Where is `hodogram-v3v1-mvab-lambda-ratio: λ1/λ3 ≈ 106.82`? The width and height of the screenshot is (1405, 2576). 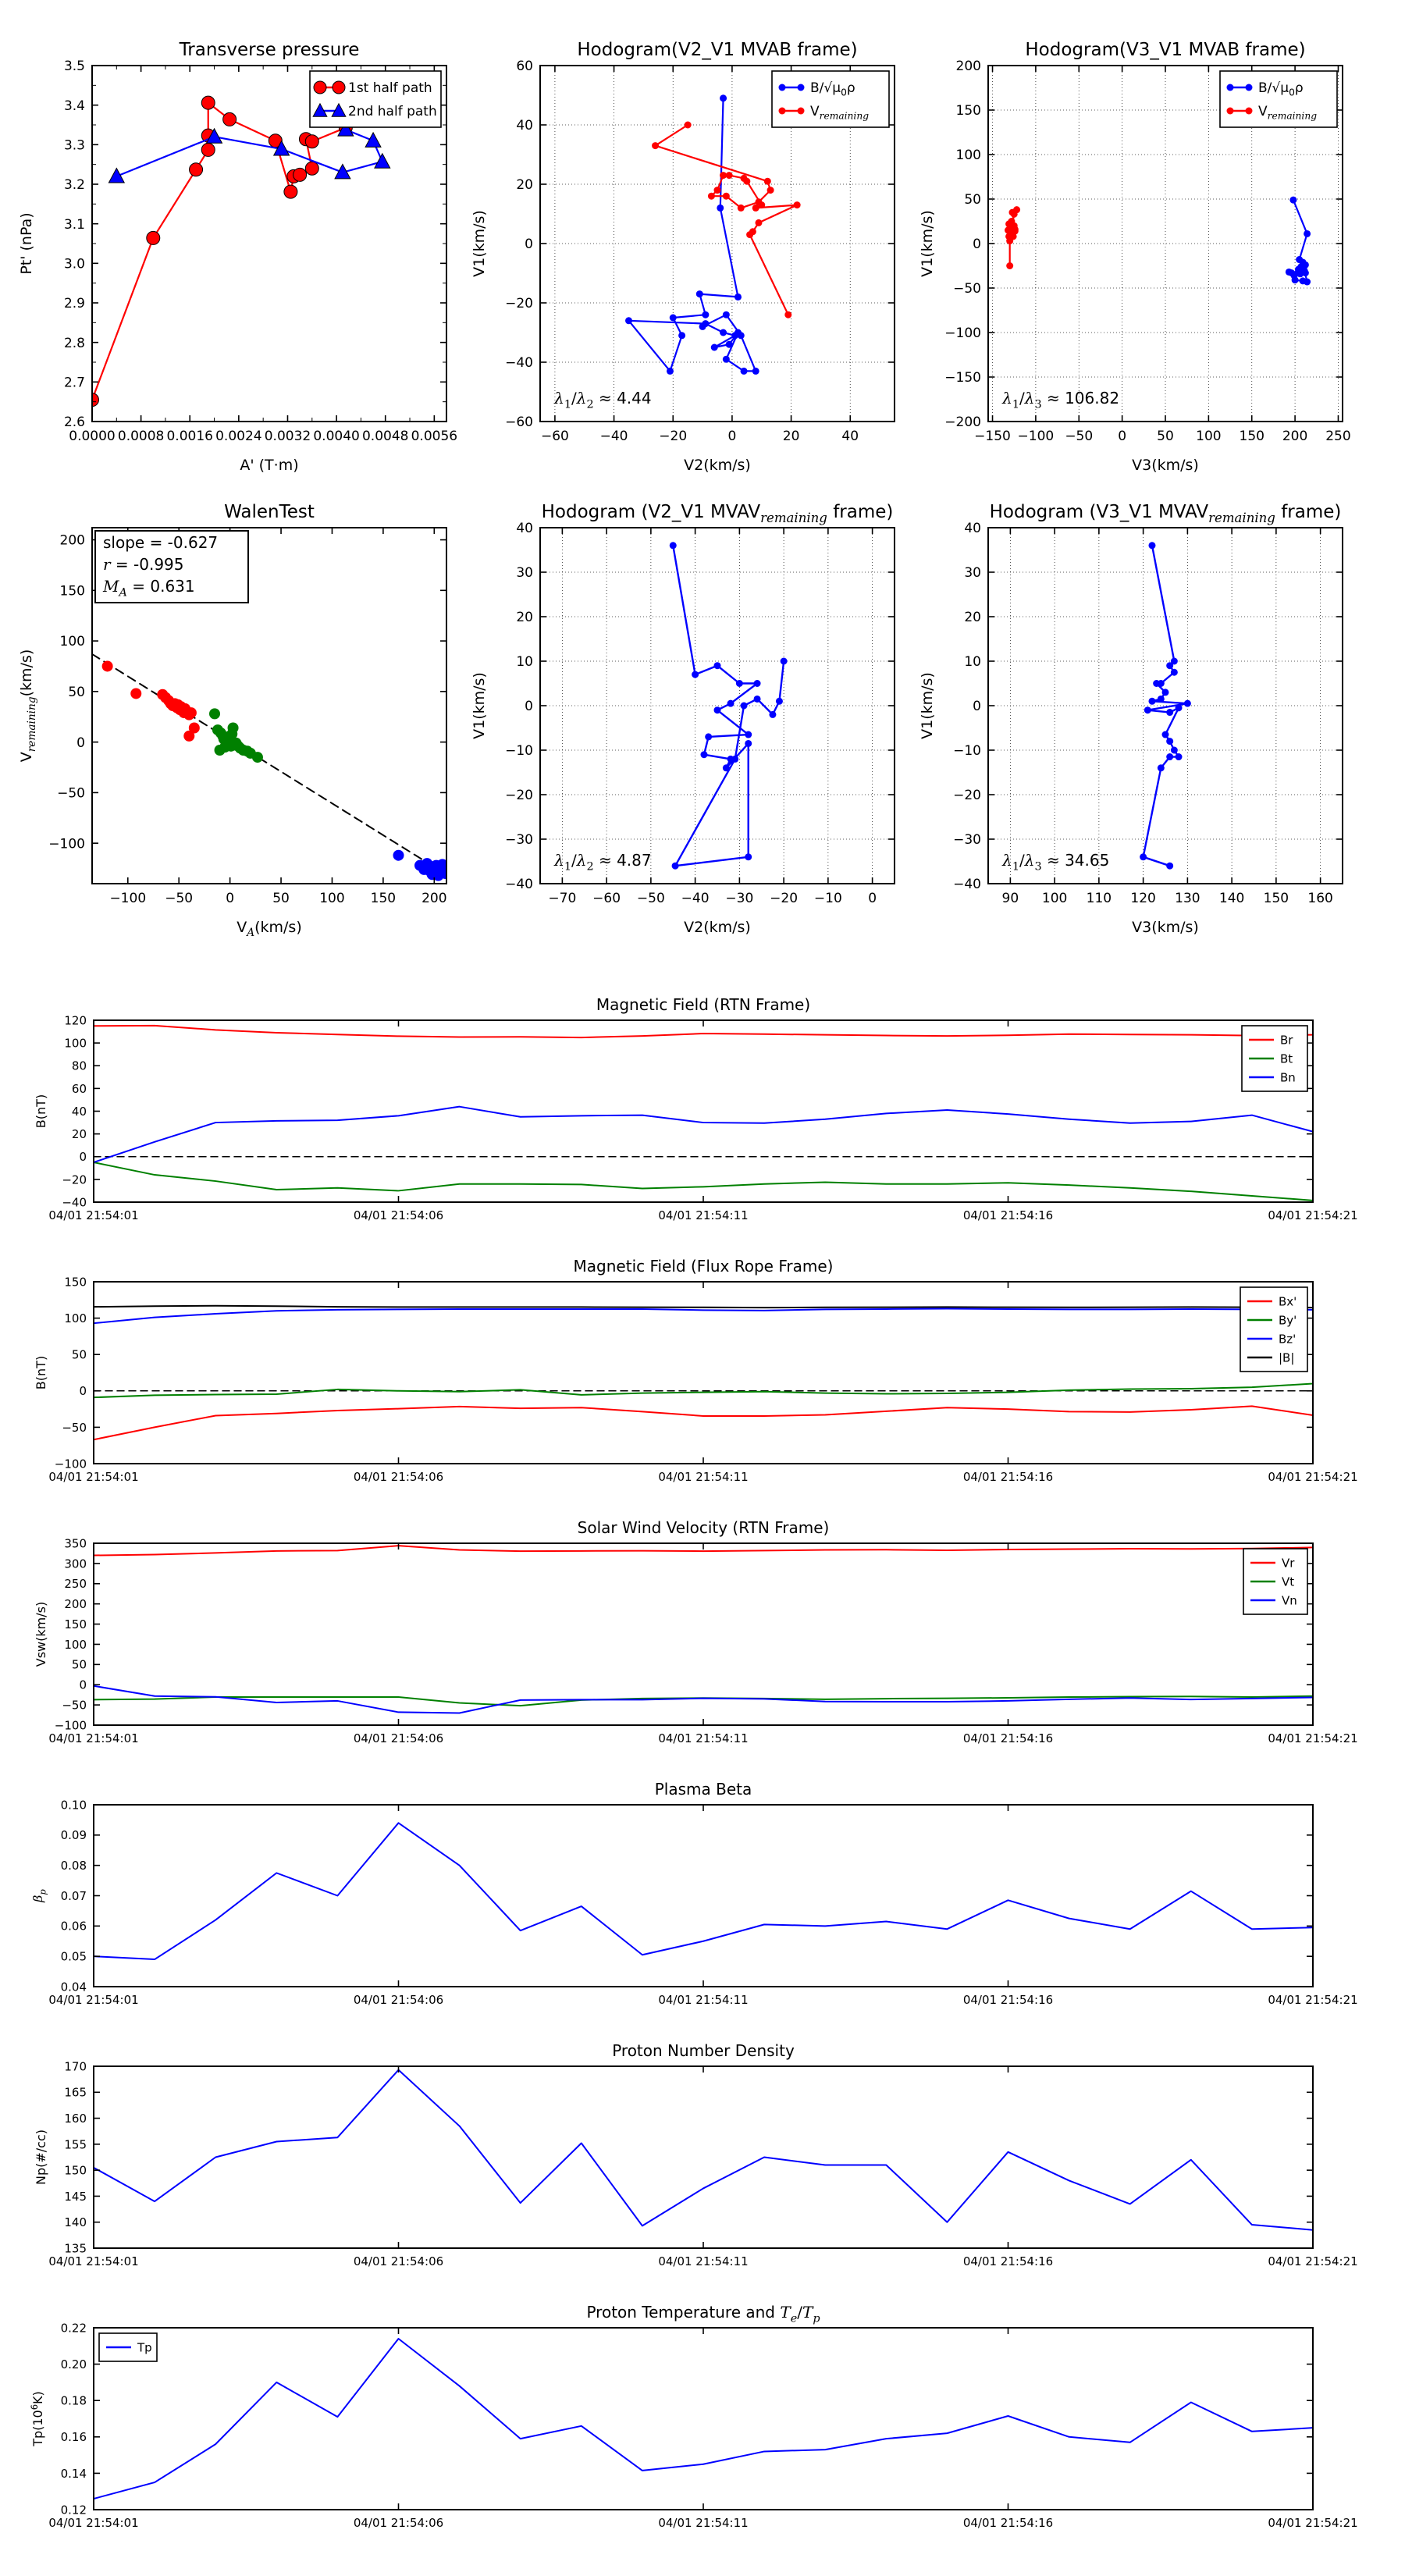
hodogram-v3v1-mvab-lambda-ratio: λ1/λ3 ≈ 106.82 is located at coordinates (1060, 400).